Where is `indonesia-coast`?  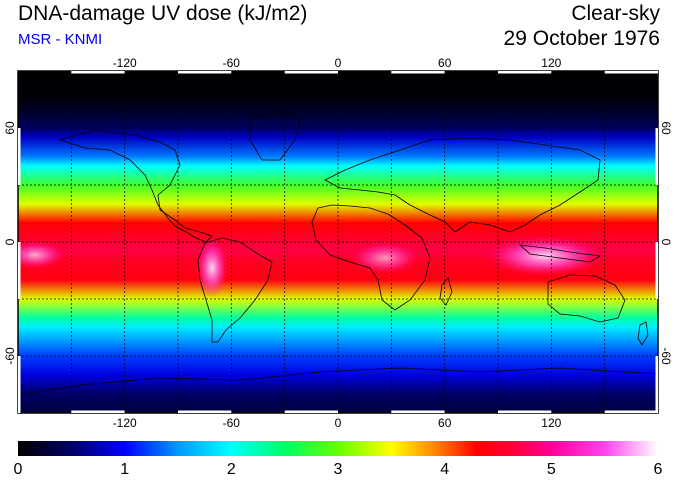
indonesia-coast is located at coordinates (560, 253).